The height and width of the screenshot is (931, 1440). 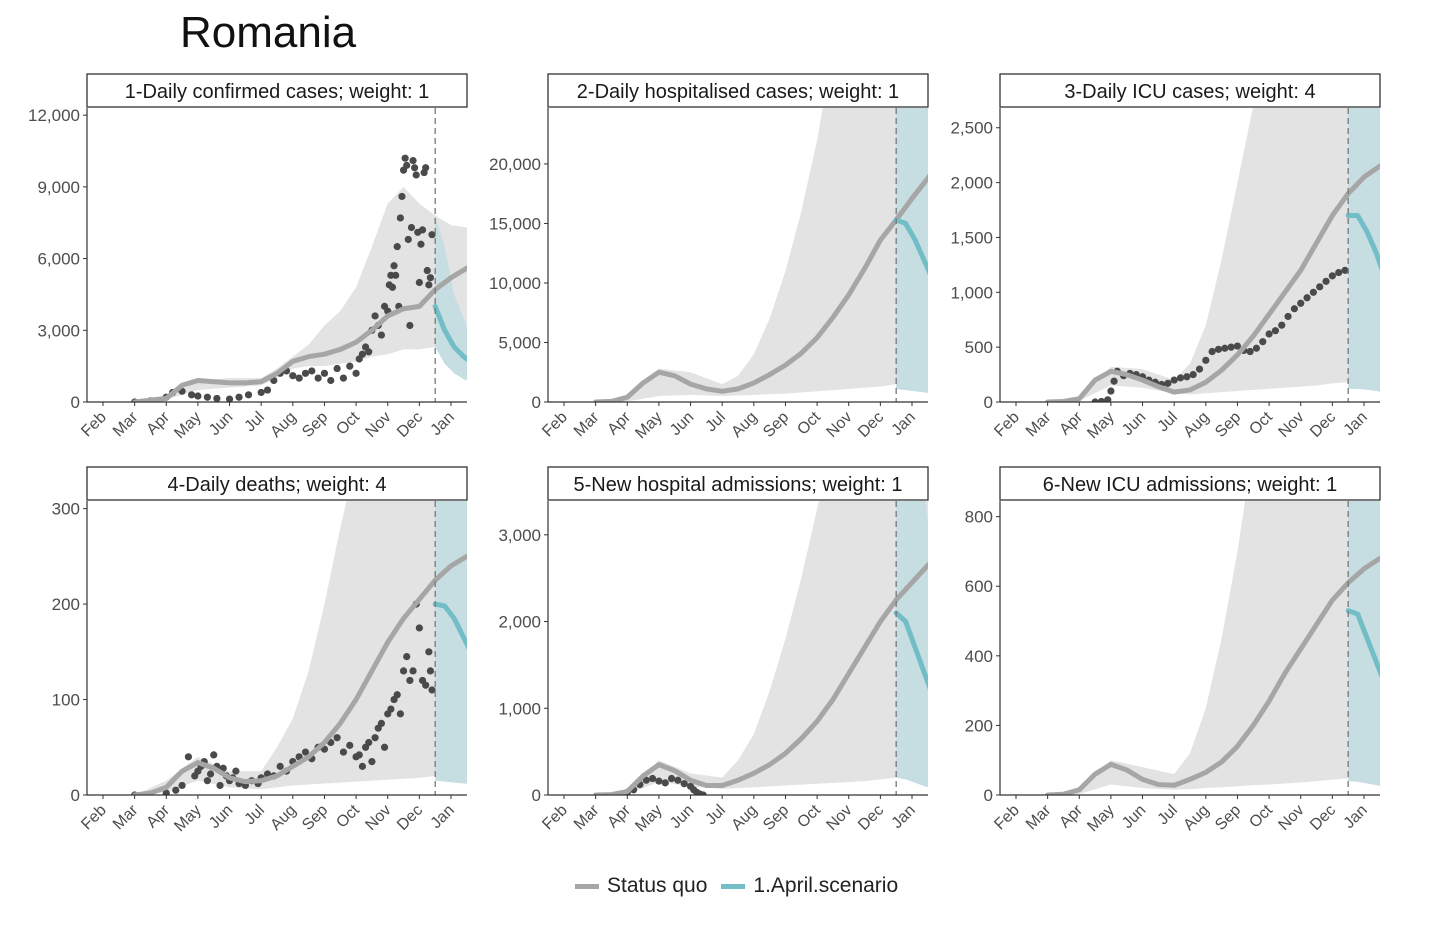 I want to click on panel-title: 4-Daily deaths; weight: 4, so click(x=276, y=485).